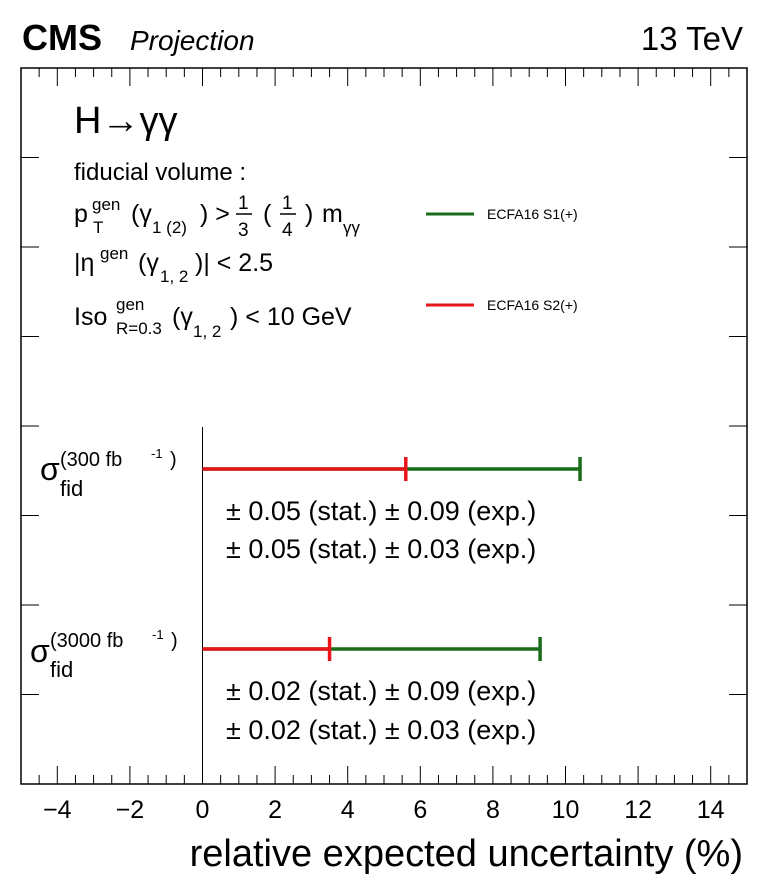 The height and width of the screenshot is (882, 769). What do you see at coordinates (234, 263) in the screenshot?
I see `cut2-rest: )| < 2.5` at bounding box center [234, 263].